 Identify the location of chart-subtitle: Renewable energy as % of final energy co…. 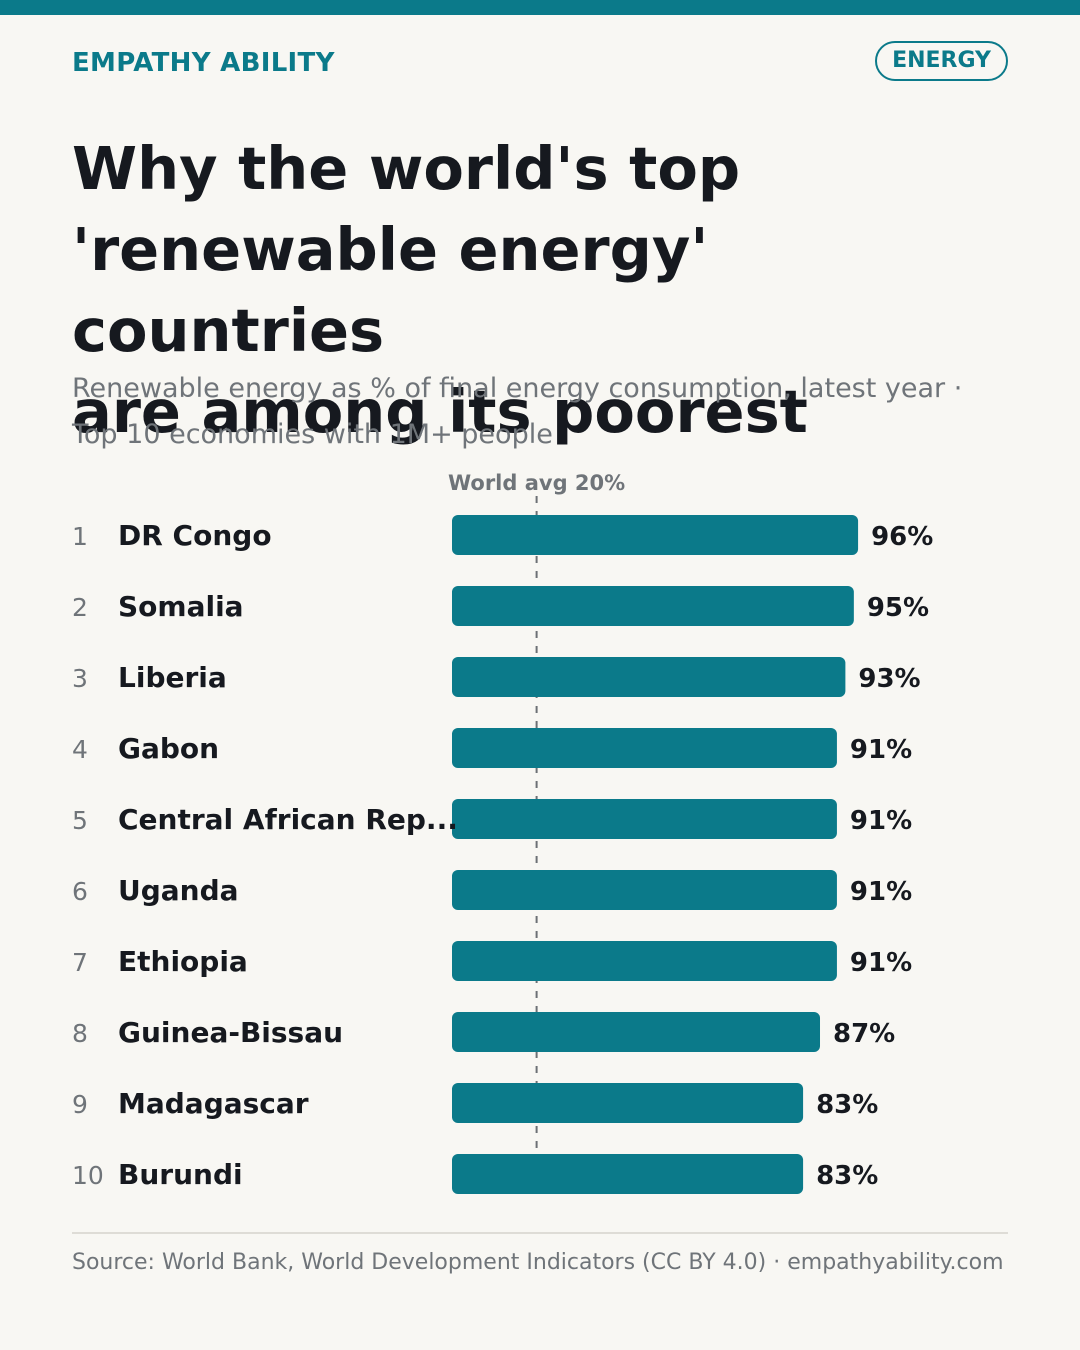
(547, 412).